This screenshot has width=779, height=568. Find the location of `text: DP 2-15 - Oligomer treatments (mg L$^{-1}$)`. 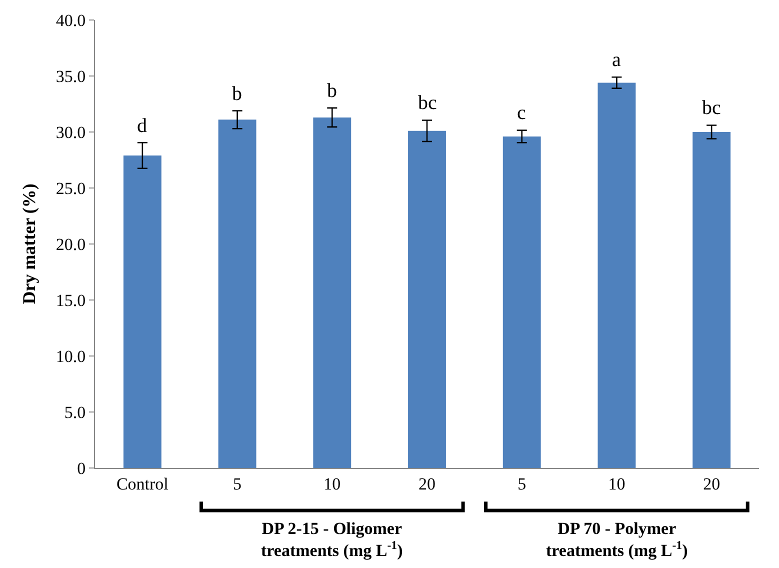

text: DP 2-15 - Oligomer treatments (mg L$^{-1}$) is located at coordinates (332, 539).